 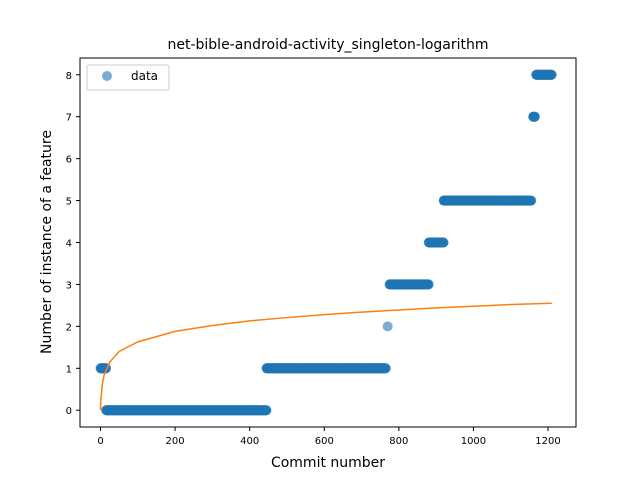 I want to click on x-tick-label: 0, so click(x=100, y=441).